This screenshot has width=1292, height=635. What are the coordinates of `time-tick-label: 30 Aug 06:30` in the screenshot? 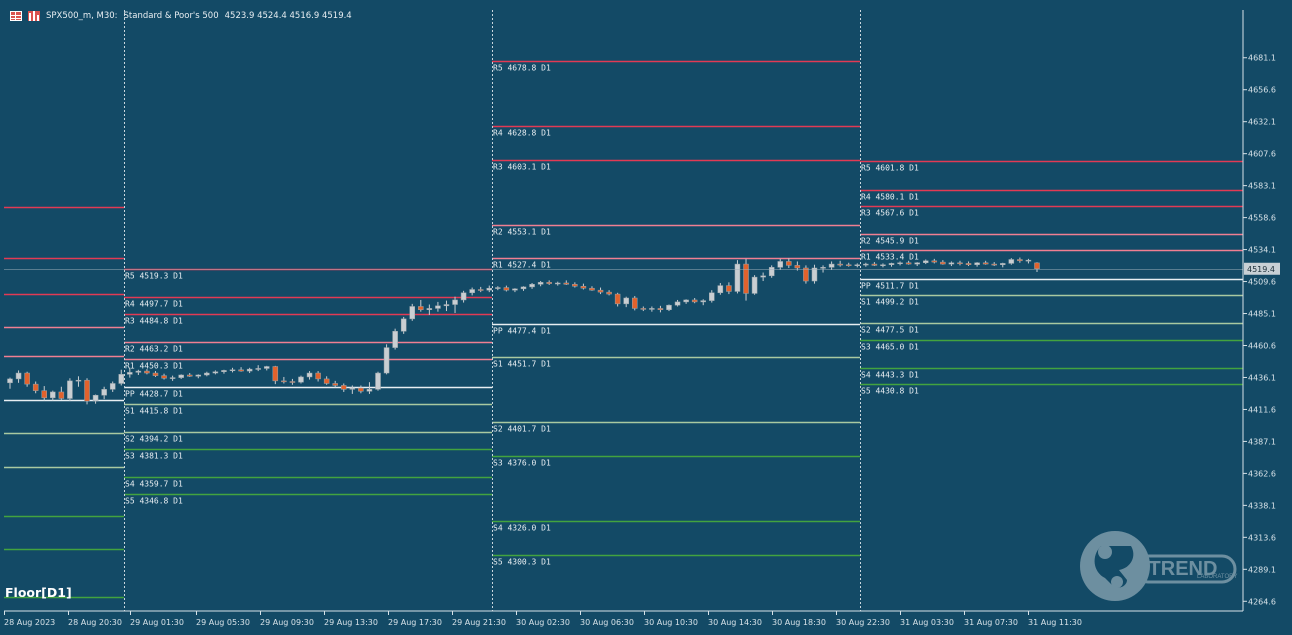 It's located at (607, 622).